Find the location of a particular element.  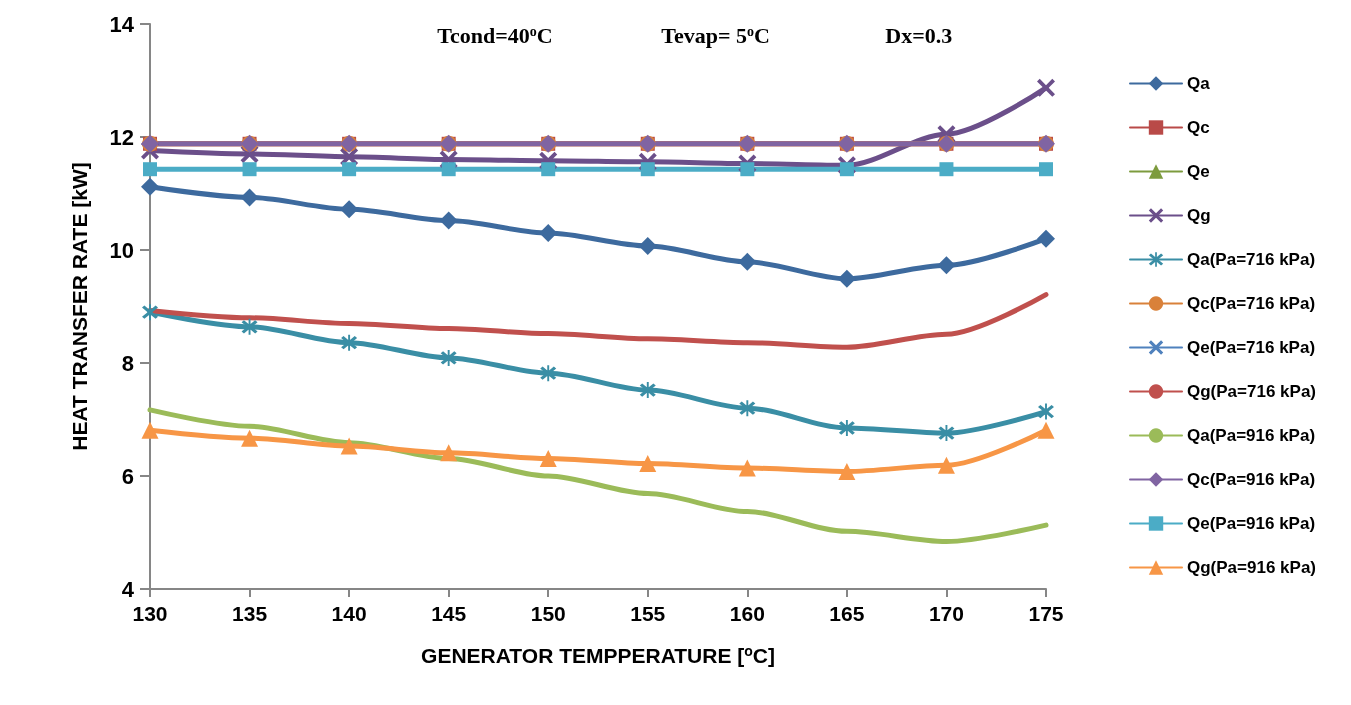

legend-label: Qc is located at coordinates (1198, 127).